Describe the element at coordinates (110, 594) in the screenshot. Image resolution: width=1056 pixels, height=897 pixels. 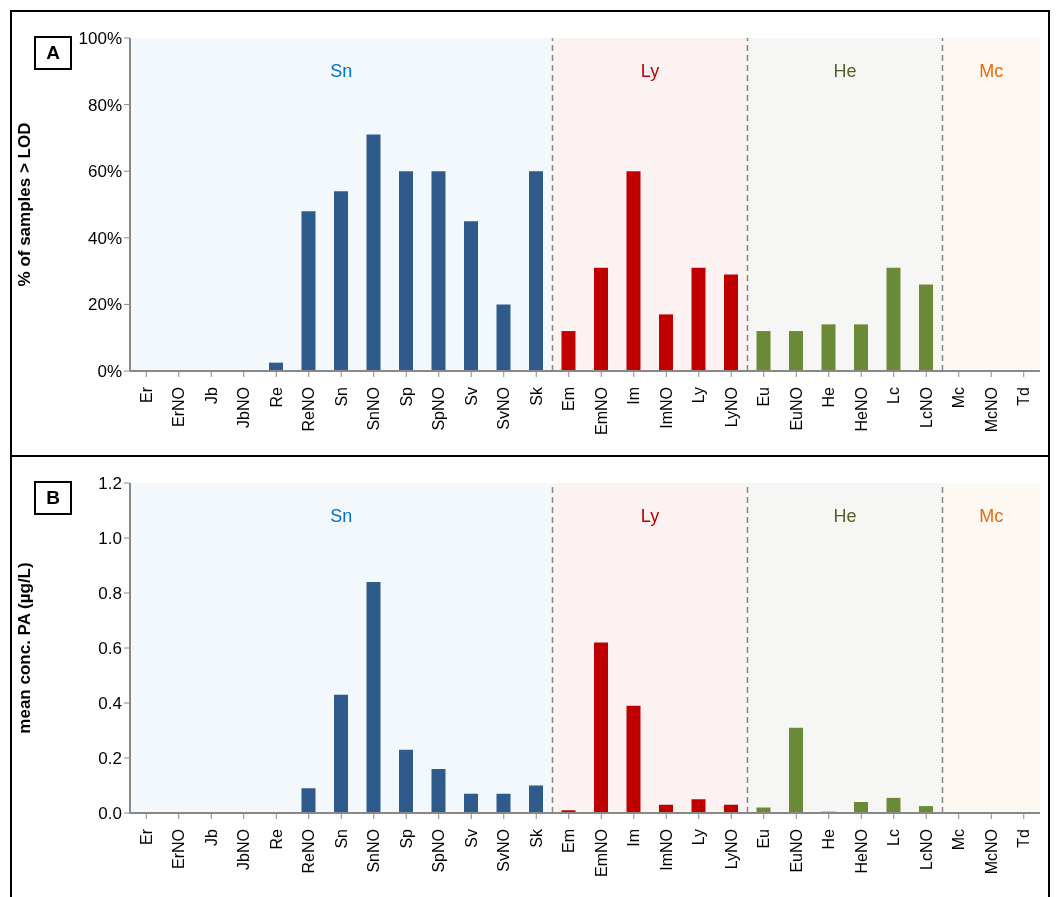
I see `y-tick-label: 0.8` at that location.